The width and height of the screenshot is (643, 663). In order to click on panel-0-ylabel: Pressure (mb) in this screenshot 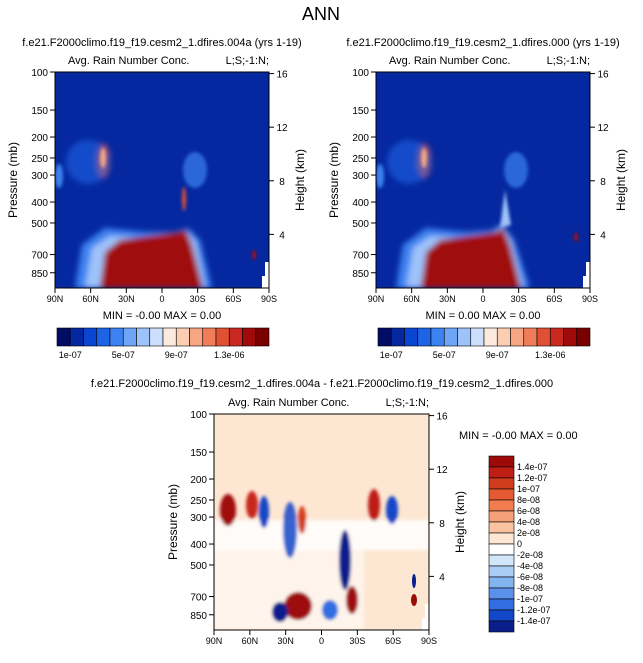, I will do `click(13, 180)`.